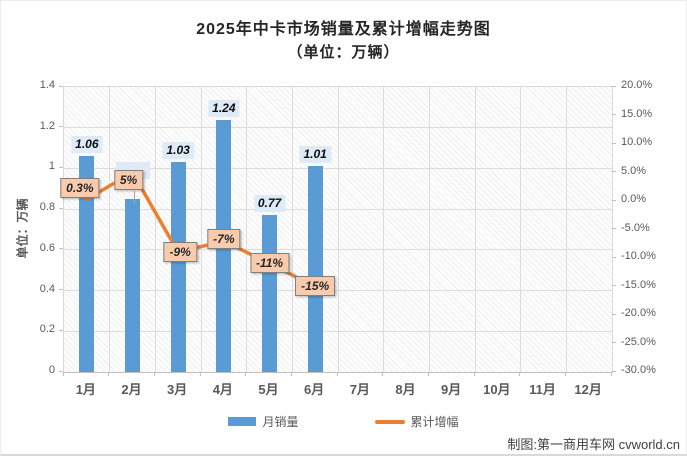 The height and width of the screenshot is (456, 687). What do you see at coordinates (80, 188) in the screenshot?
I see `pct-label-1月: 0.3%` at bounding box center [80, 188].